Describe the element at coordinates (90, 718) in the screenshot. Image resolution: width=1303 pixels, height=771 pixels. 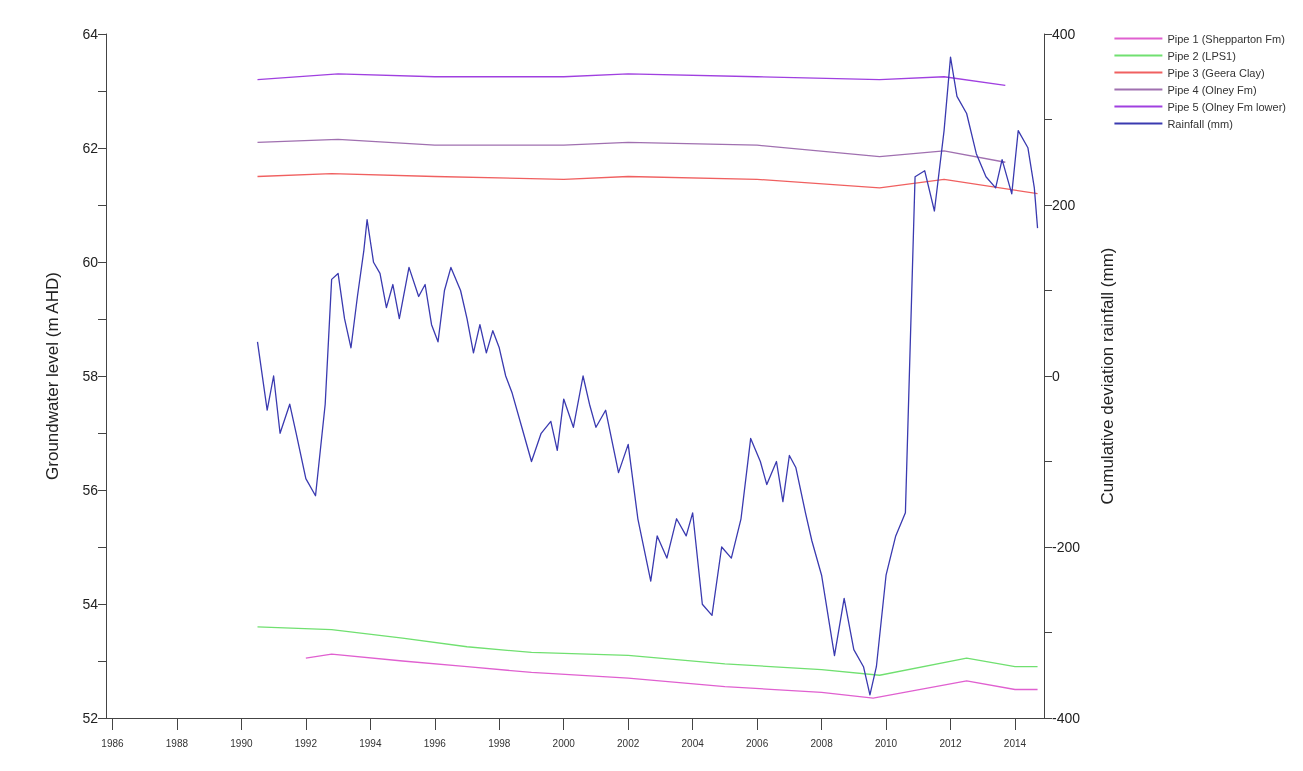
I see `y-tick-label: 52` at that location.